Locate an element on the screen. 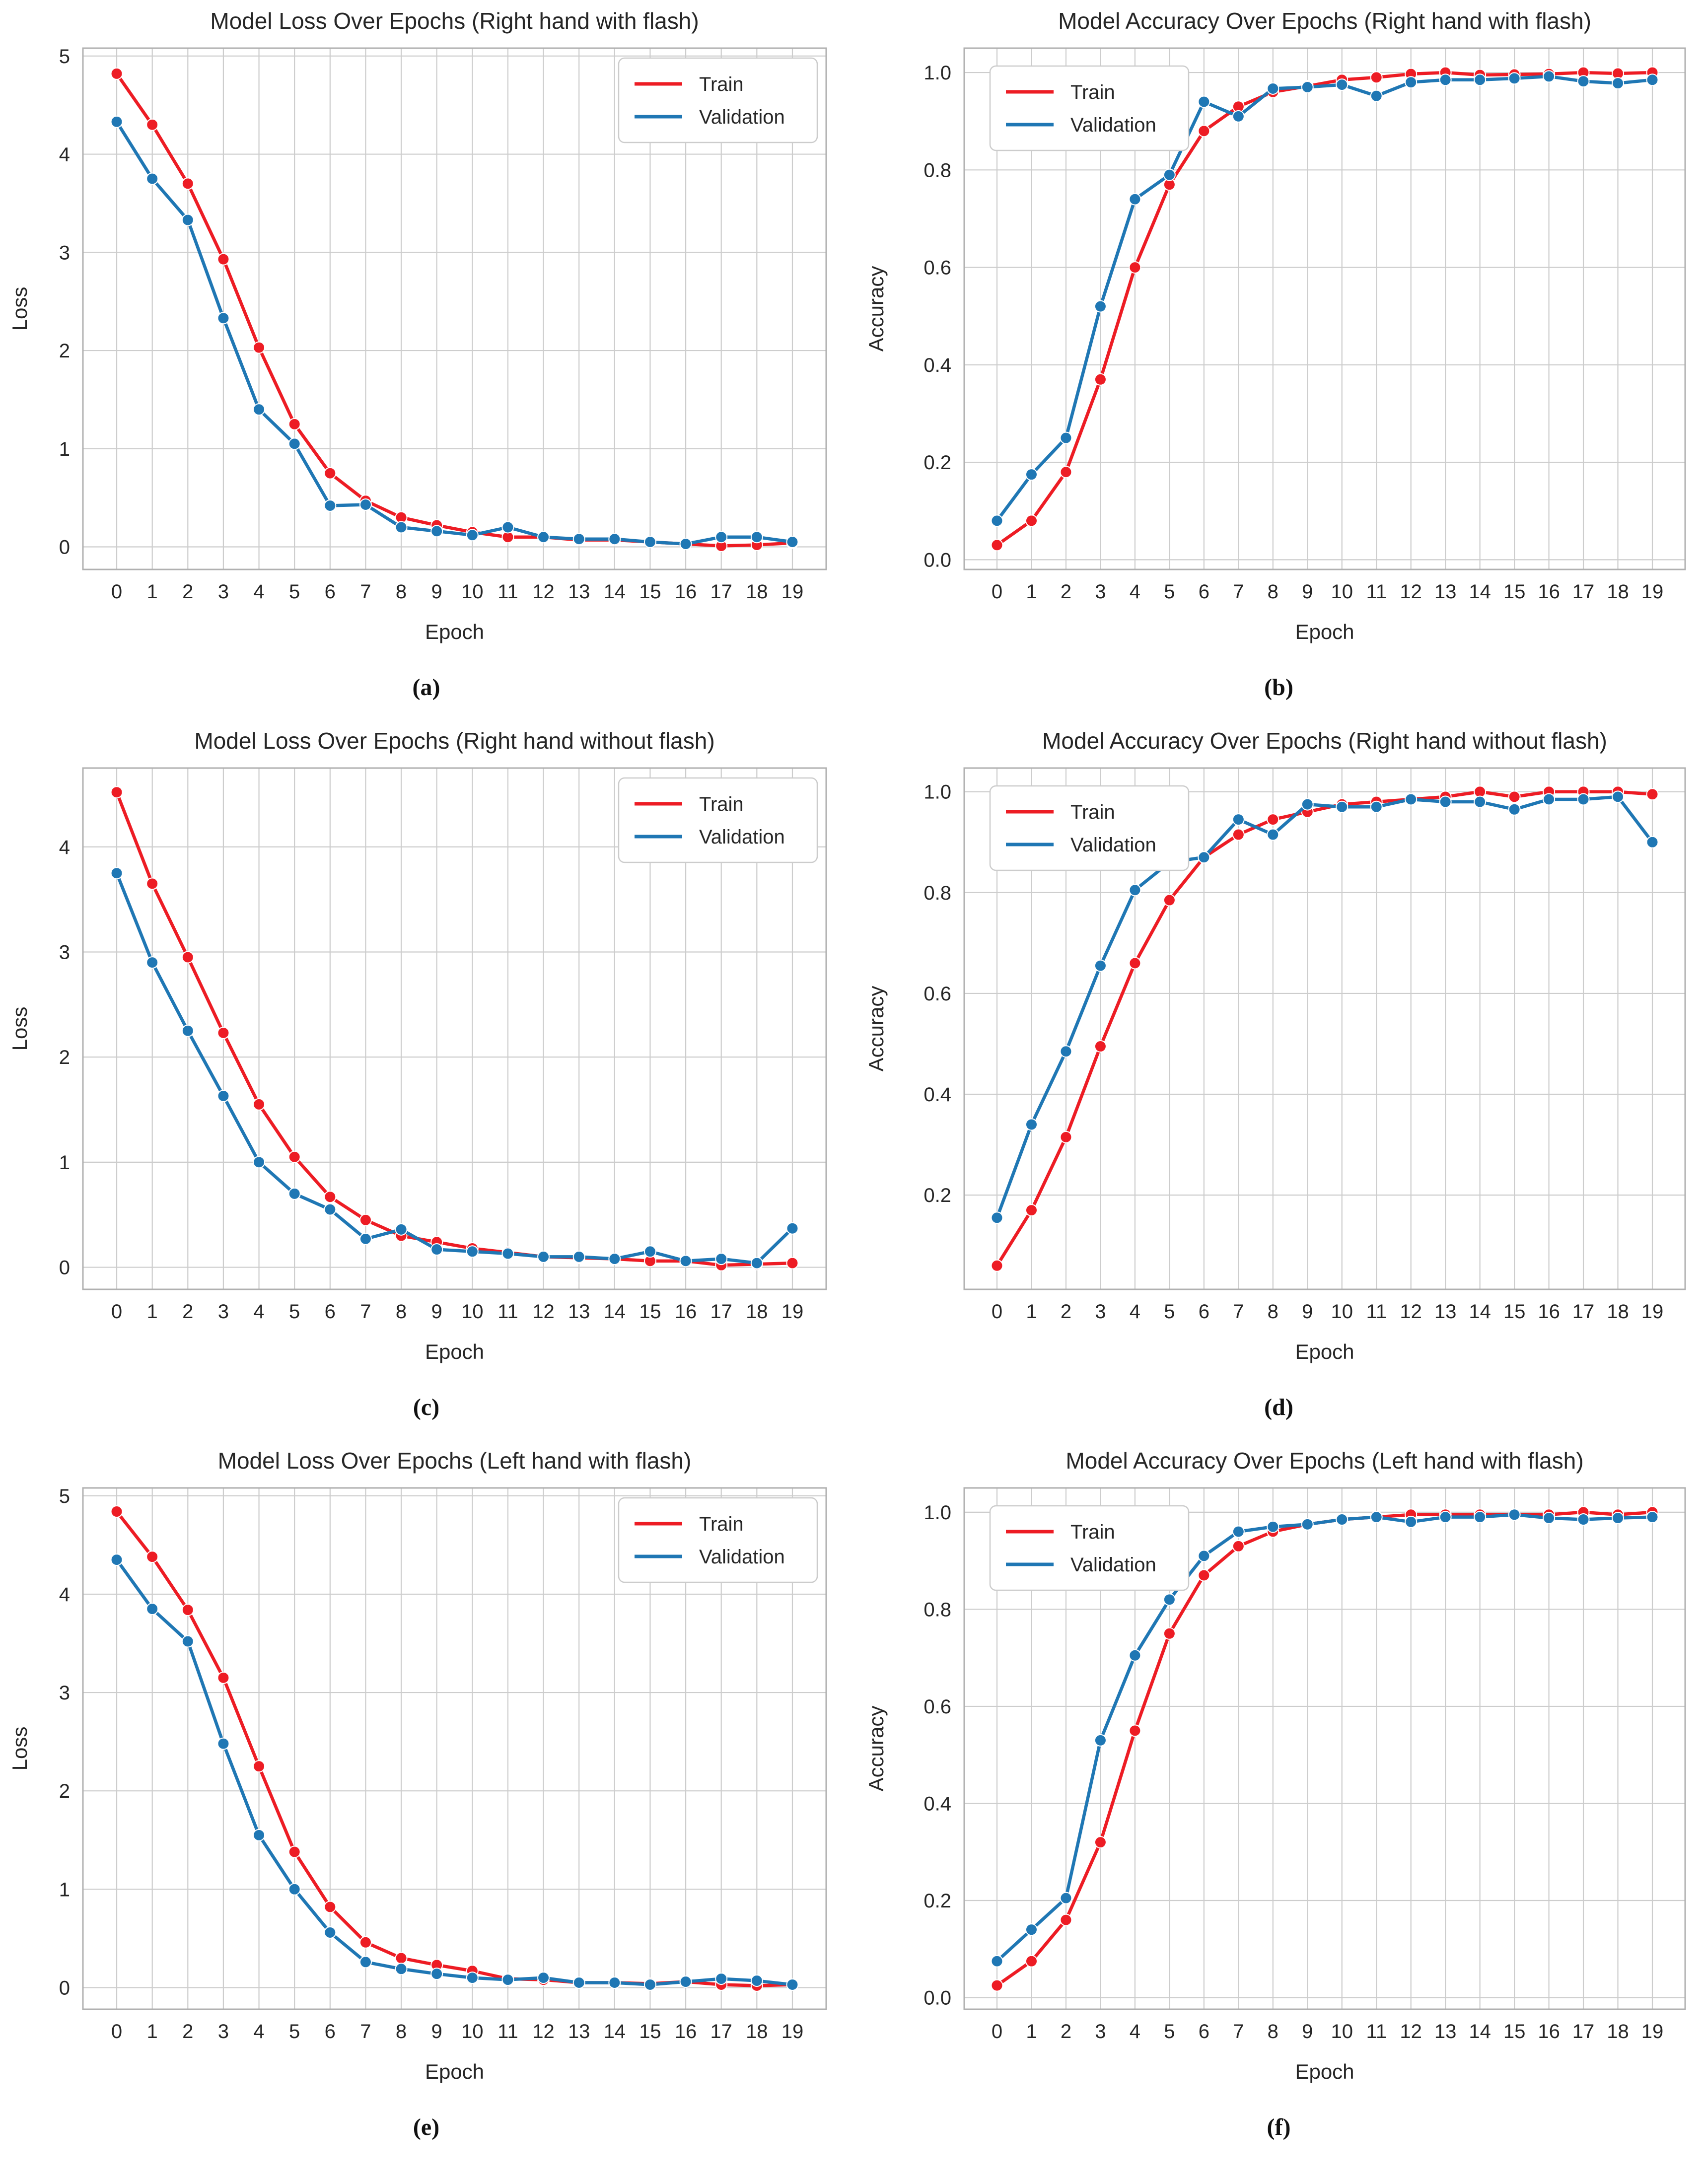 Image resolution: width=1705 pixels, height=2184 pixels. svg-text: 0.2 is located at coordinates (937, 1901).